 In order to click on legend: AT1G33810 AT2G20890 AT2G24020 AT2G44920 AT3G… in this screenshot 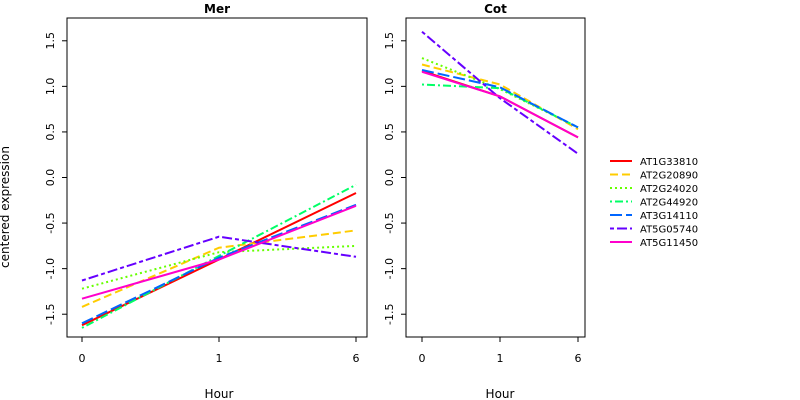, I will do `click(654, 203)`.